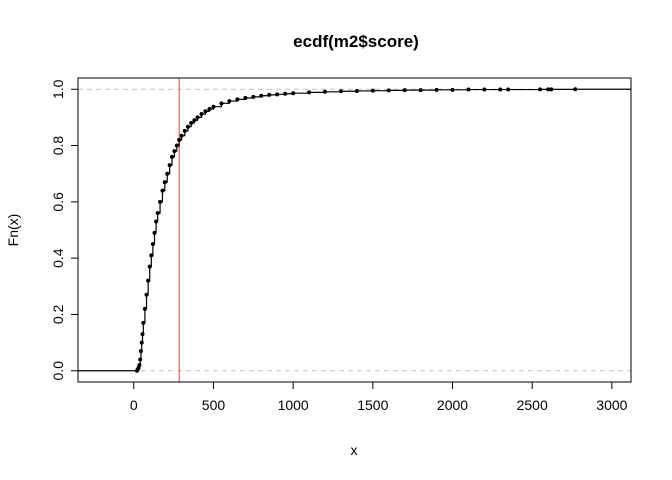  I want to click on x-tick-label: 1000, so click(293, 405).